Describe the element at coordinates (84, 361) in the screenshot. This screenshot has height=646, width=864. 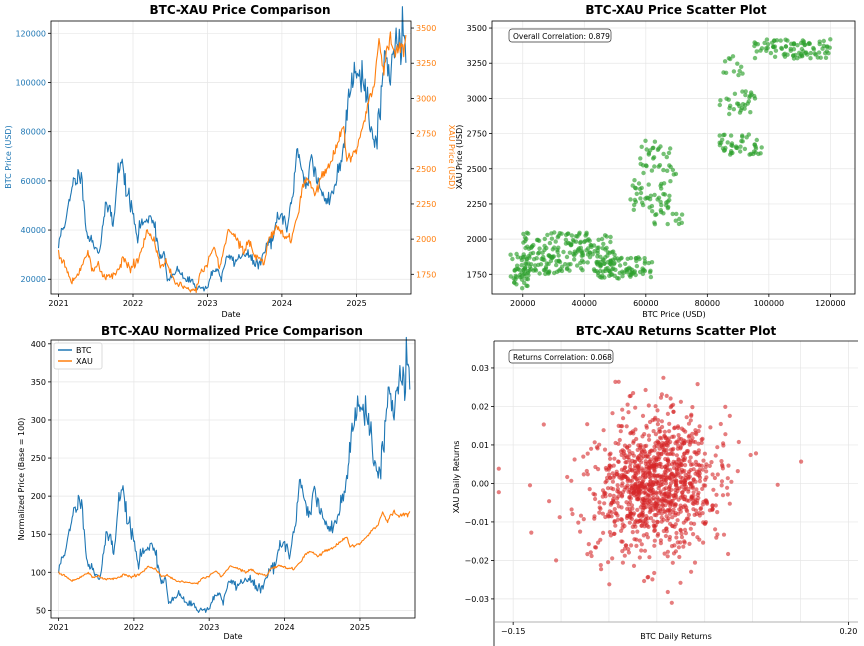
I see `legend-xau-label: XAU` at that location.